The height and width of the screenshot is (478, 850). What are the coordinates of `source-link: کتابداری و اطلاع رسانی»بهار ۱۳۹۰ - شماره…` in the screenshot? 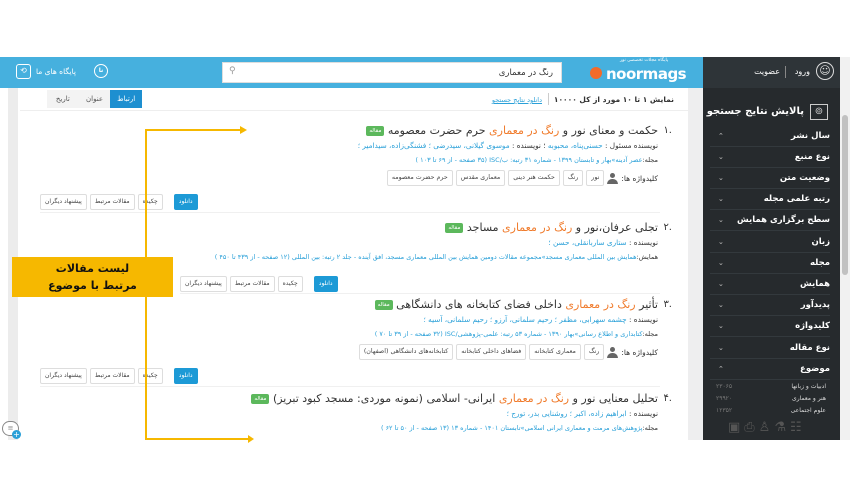 It's located at (508, 334).